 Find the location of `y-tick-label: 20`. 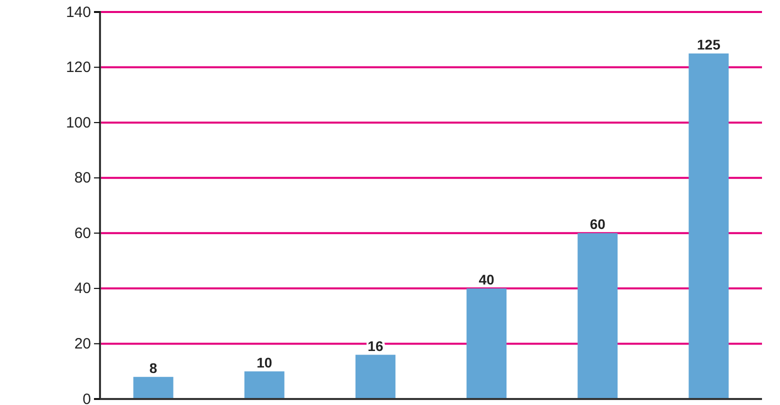

y-tick-label: 20 is located at coordinates (82, 344).